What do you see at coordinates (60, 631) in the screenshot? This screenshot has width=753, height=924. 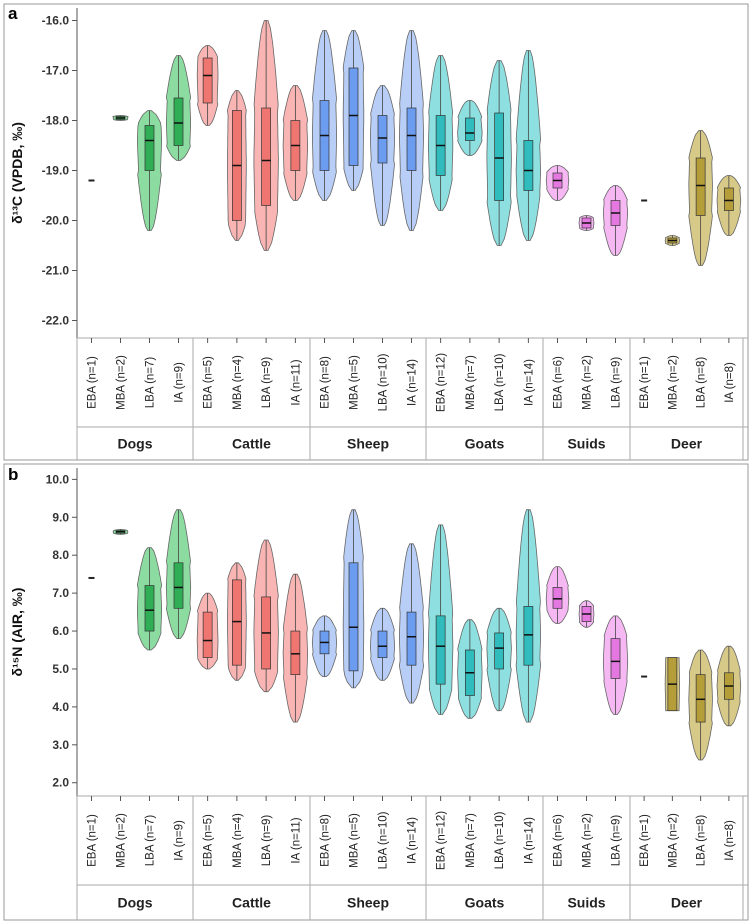 I see `y-tick-label: 6.0` at bounding box center [60, 631].